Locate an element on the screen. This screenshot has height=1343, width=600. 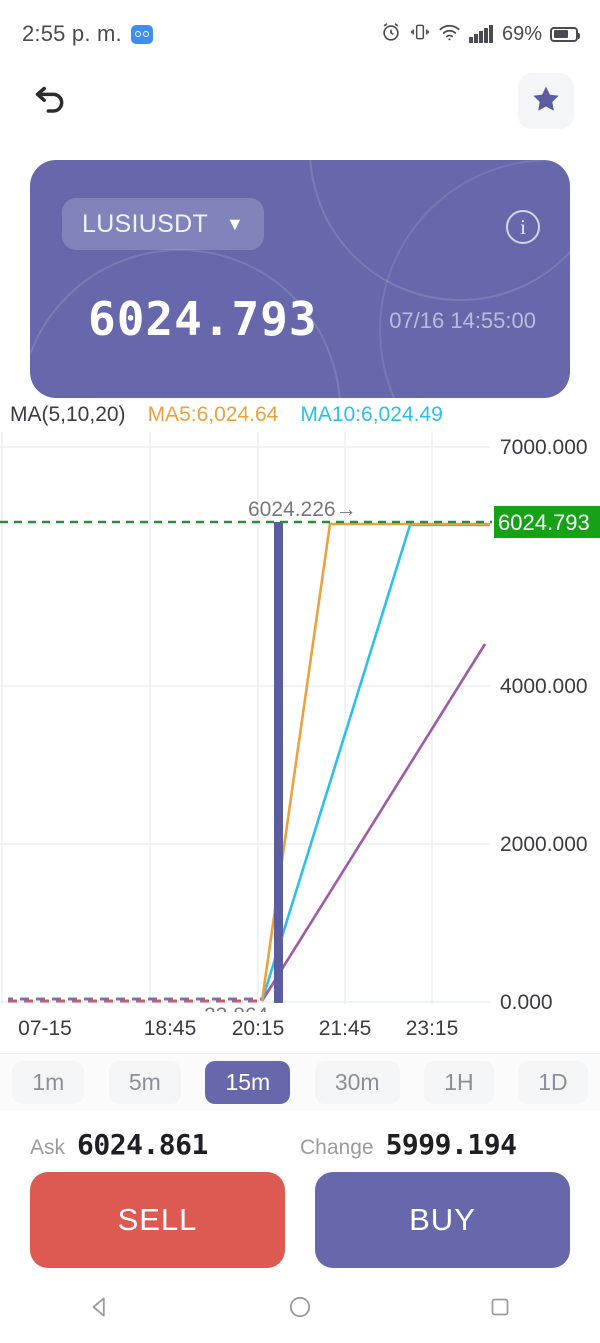
star-icon is located at coordinates (546, 101).